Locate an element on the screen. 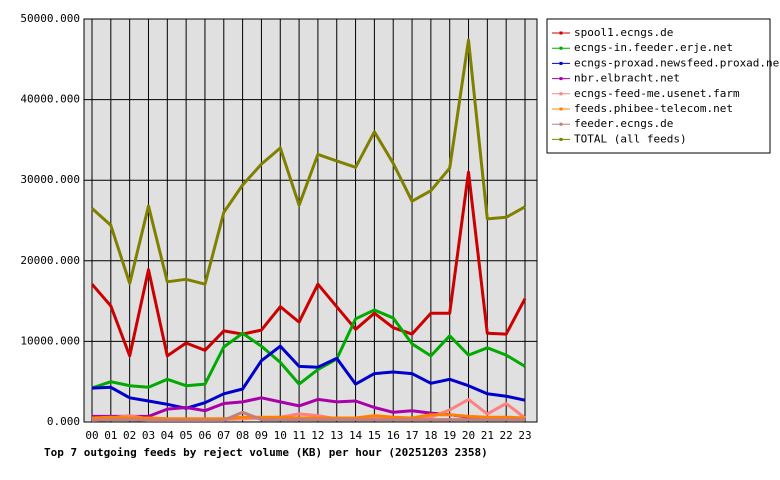 This screenshot has width=780, height=480. x-tick-label: 00 is located at coordinates (91, 435).